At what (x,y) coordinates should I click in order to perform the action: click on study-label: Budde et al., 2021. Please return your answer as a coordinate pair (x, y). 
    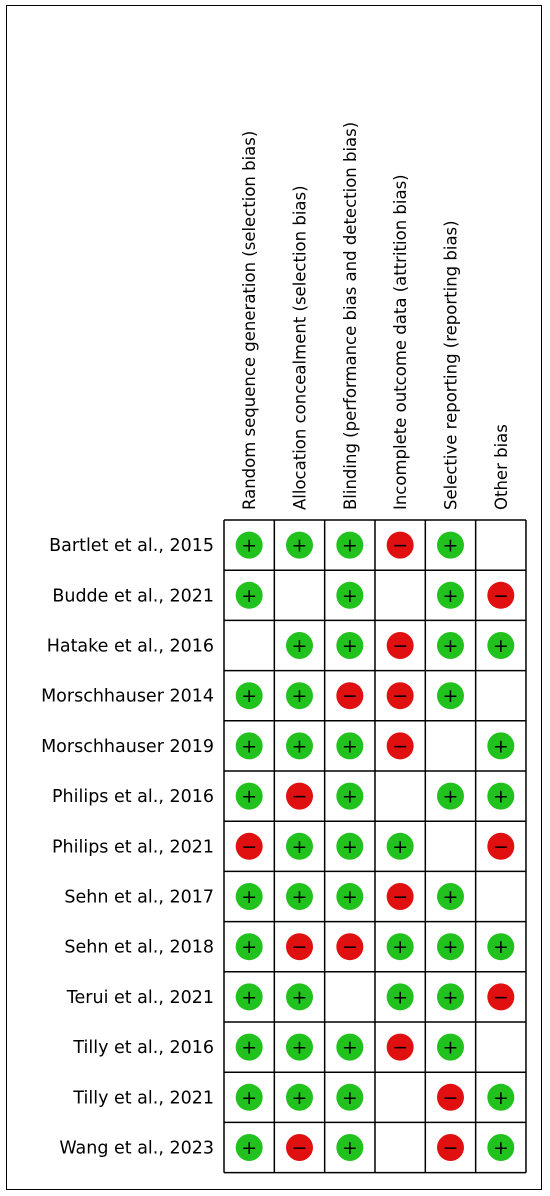
    Looking at the image, I should click on (133, 596).